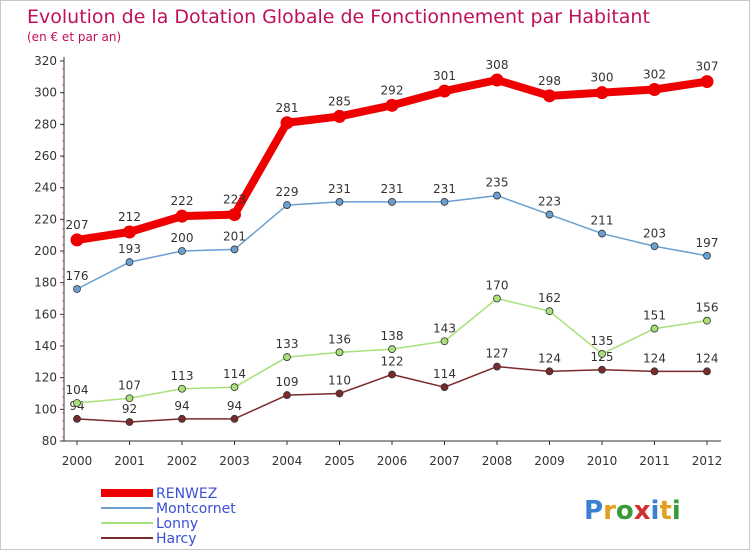 The height and width of the screenshot is (551, 750). What do you see at coordinates (392, 336) in the screenshot?
I see `data-label: 138` at bounding box center [392, 336].